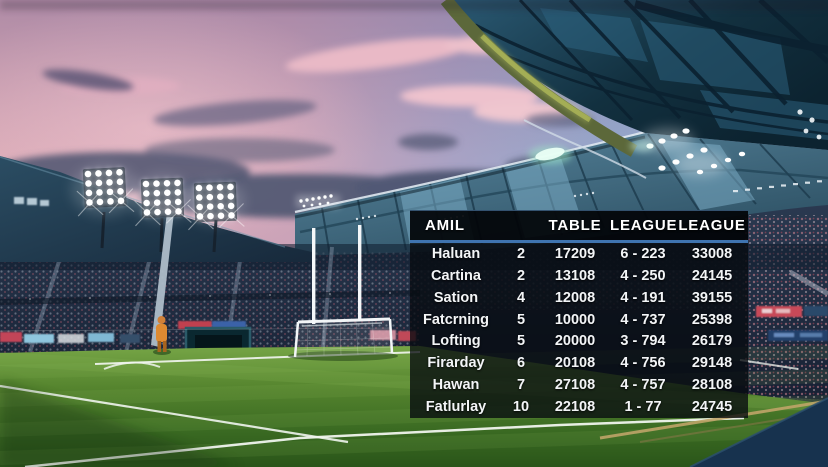 The height and width of the screenshot is (467, 828). What do you see at coordinates (712, 341) in the screenshot?
I see `team-league2-value: 26179` at bounding box center [712, 341].